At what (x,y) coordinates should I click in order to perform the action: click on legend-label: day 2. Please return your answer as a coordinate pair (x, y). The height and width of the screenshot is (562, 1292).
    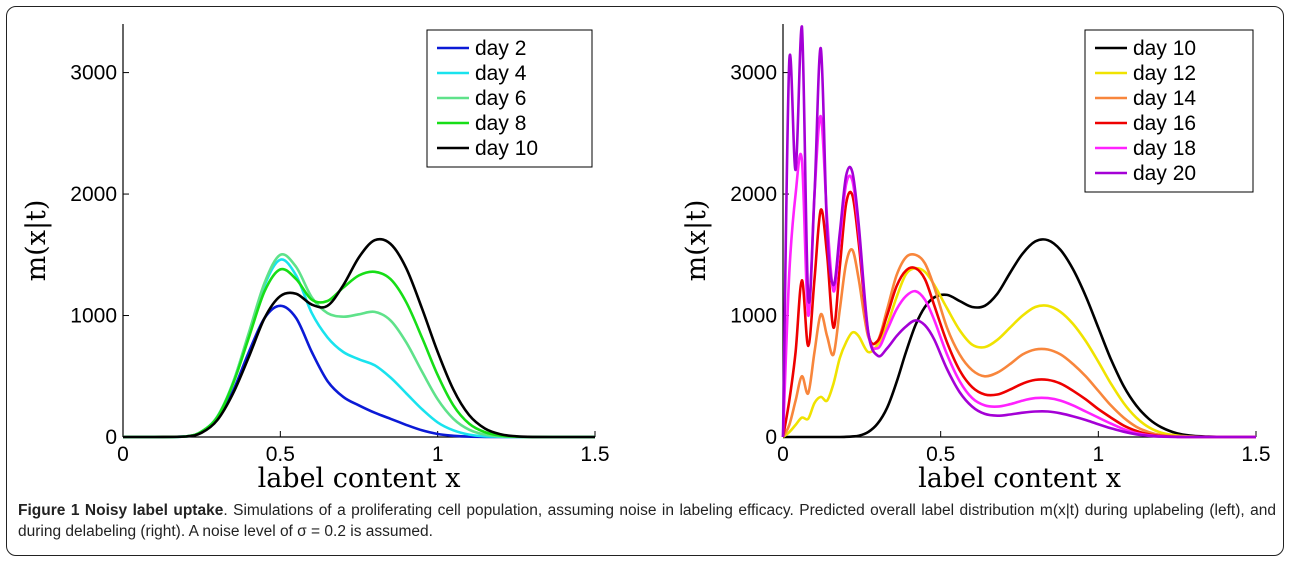
    Looking at the image, I should click on (500, 48).